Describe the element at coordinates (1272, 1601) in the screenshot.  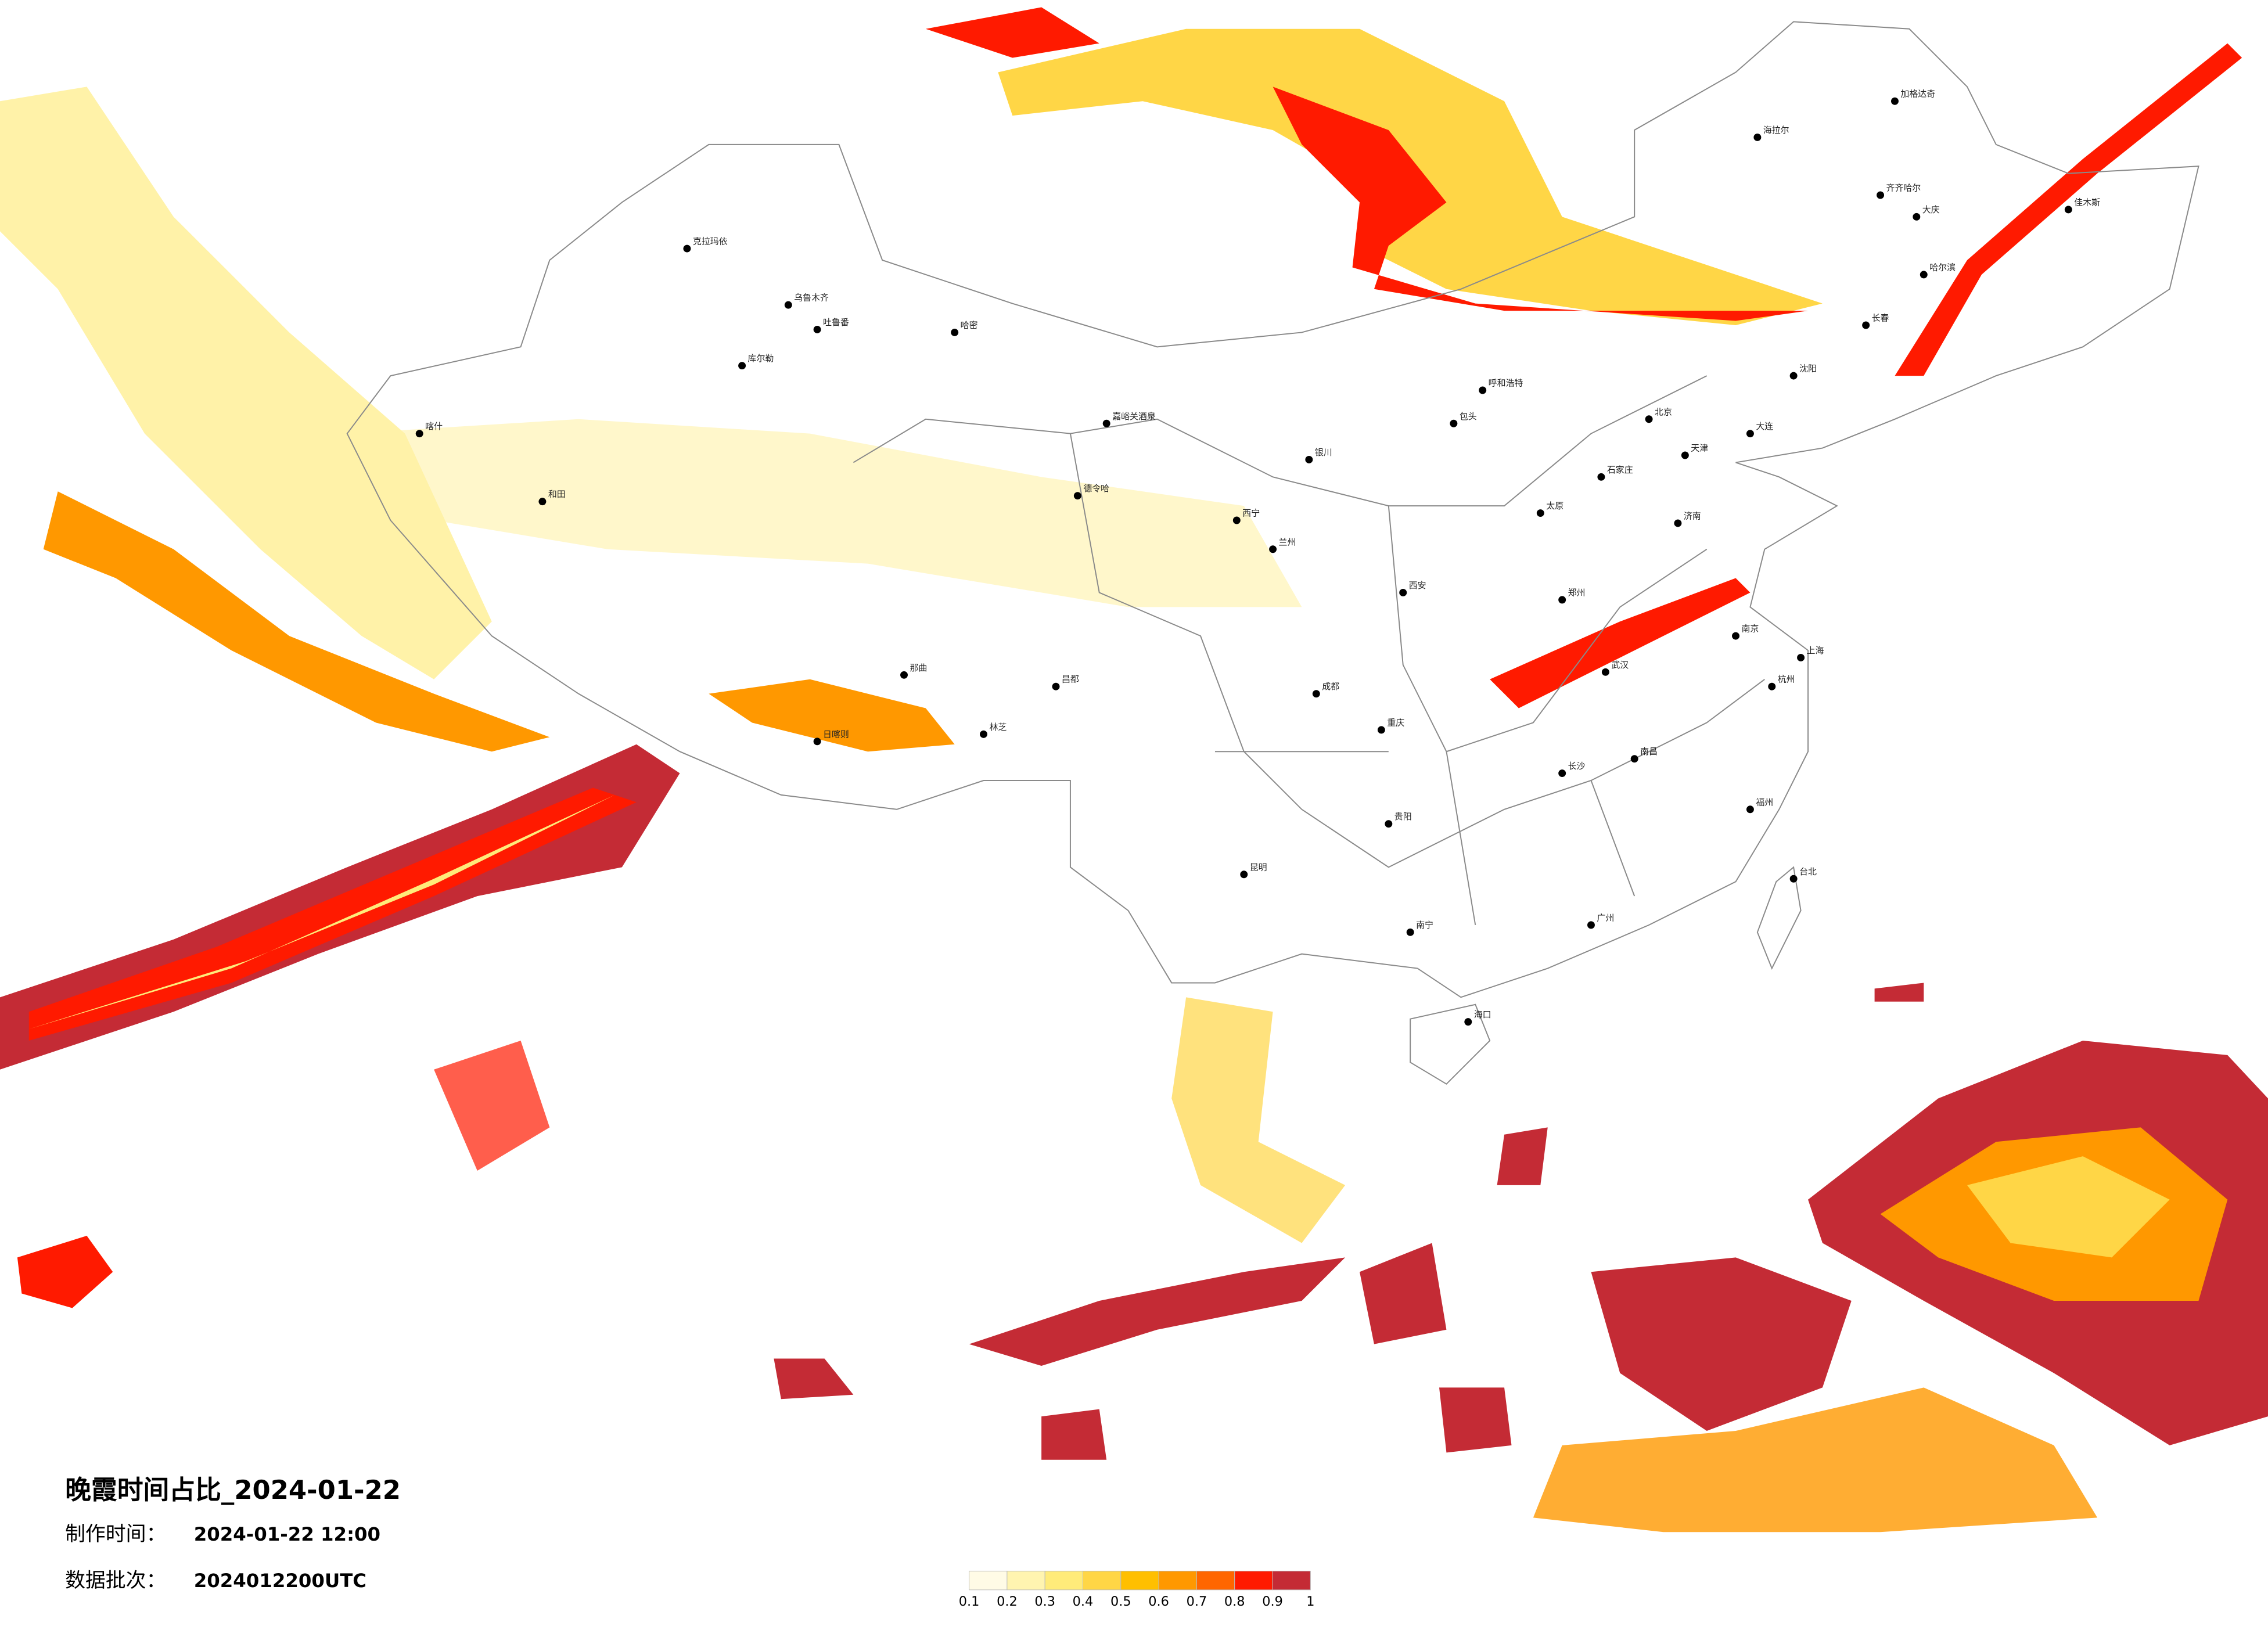
I see `legend-tick-label: 0.9` at that location.